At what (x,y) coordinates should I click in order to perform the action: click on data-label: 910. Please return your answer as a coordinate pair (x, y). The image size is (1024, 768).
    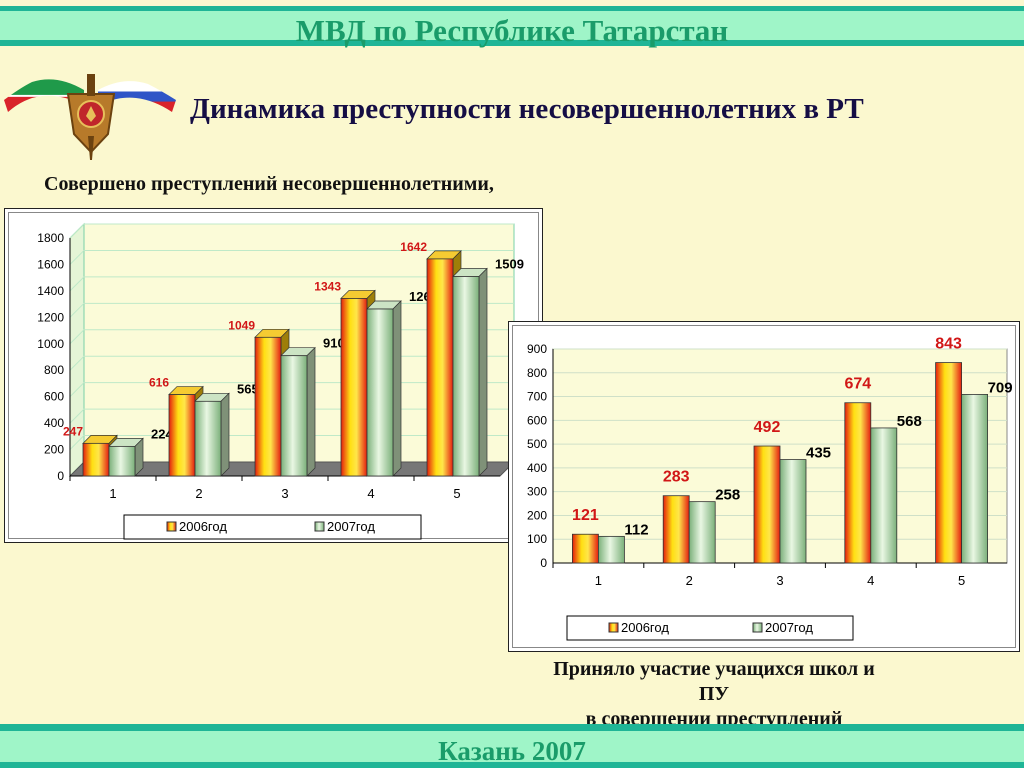
    Looking at the image, I should click on (334, 343).